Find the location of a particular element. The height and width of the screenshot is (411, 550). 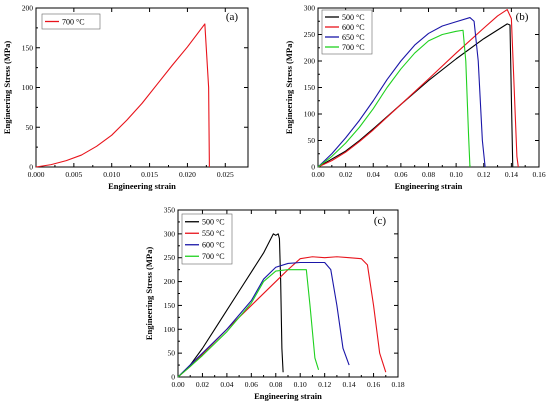

panel-label: (b) is located at coordinates (522, 17).